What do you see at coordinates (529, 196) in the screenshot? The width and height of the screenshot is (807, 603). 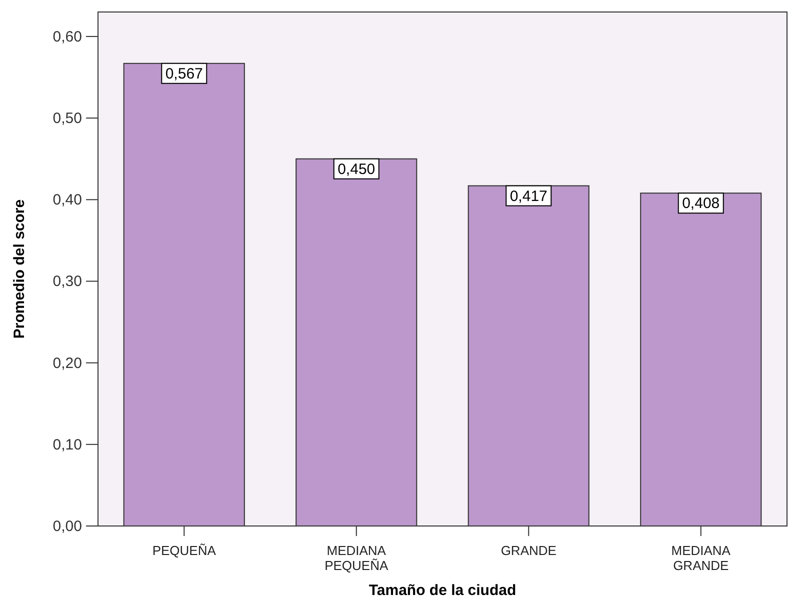 I see `data-label: 0,417` at bounding box center [529, 196].